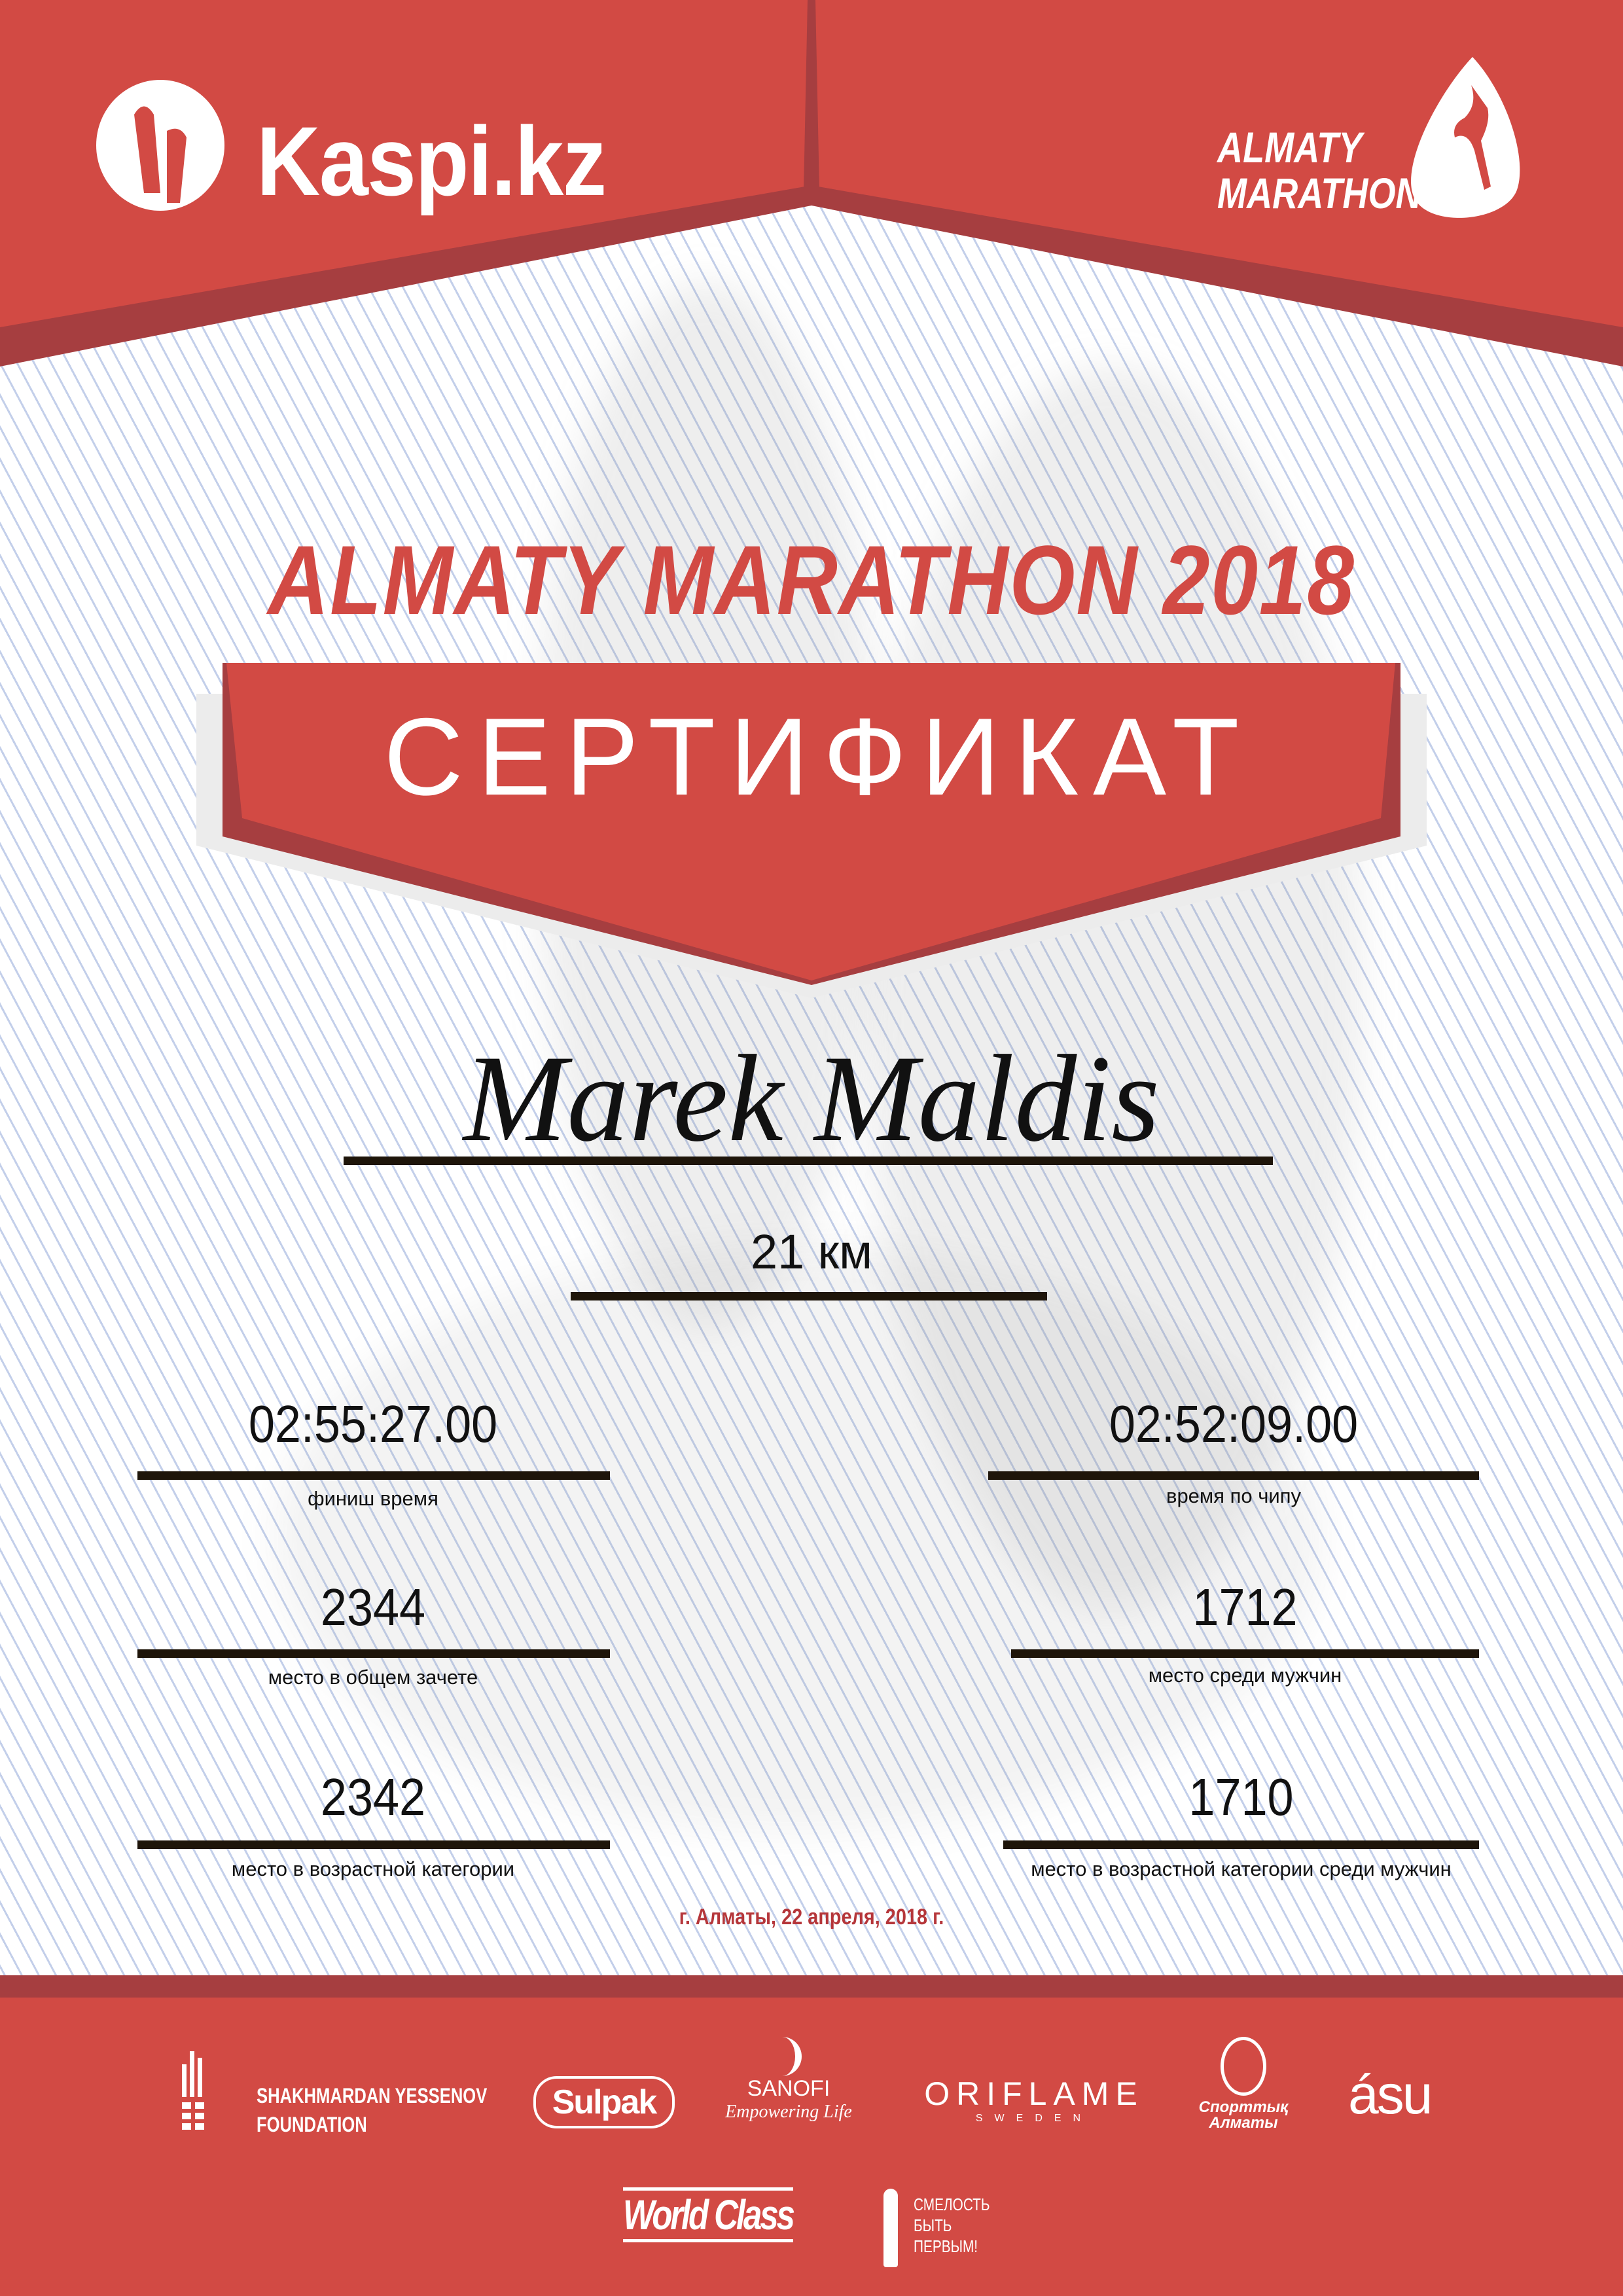  Describe the element at coordinates (1034, 2118) in the screenshot. I see `oriflame-sub: SWEDEN` at that location.